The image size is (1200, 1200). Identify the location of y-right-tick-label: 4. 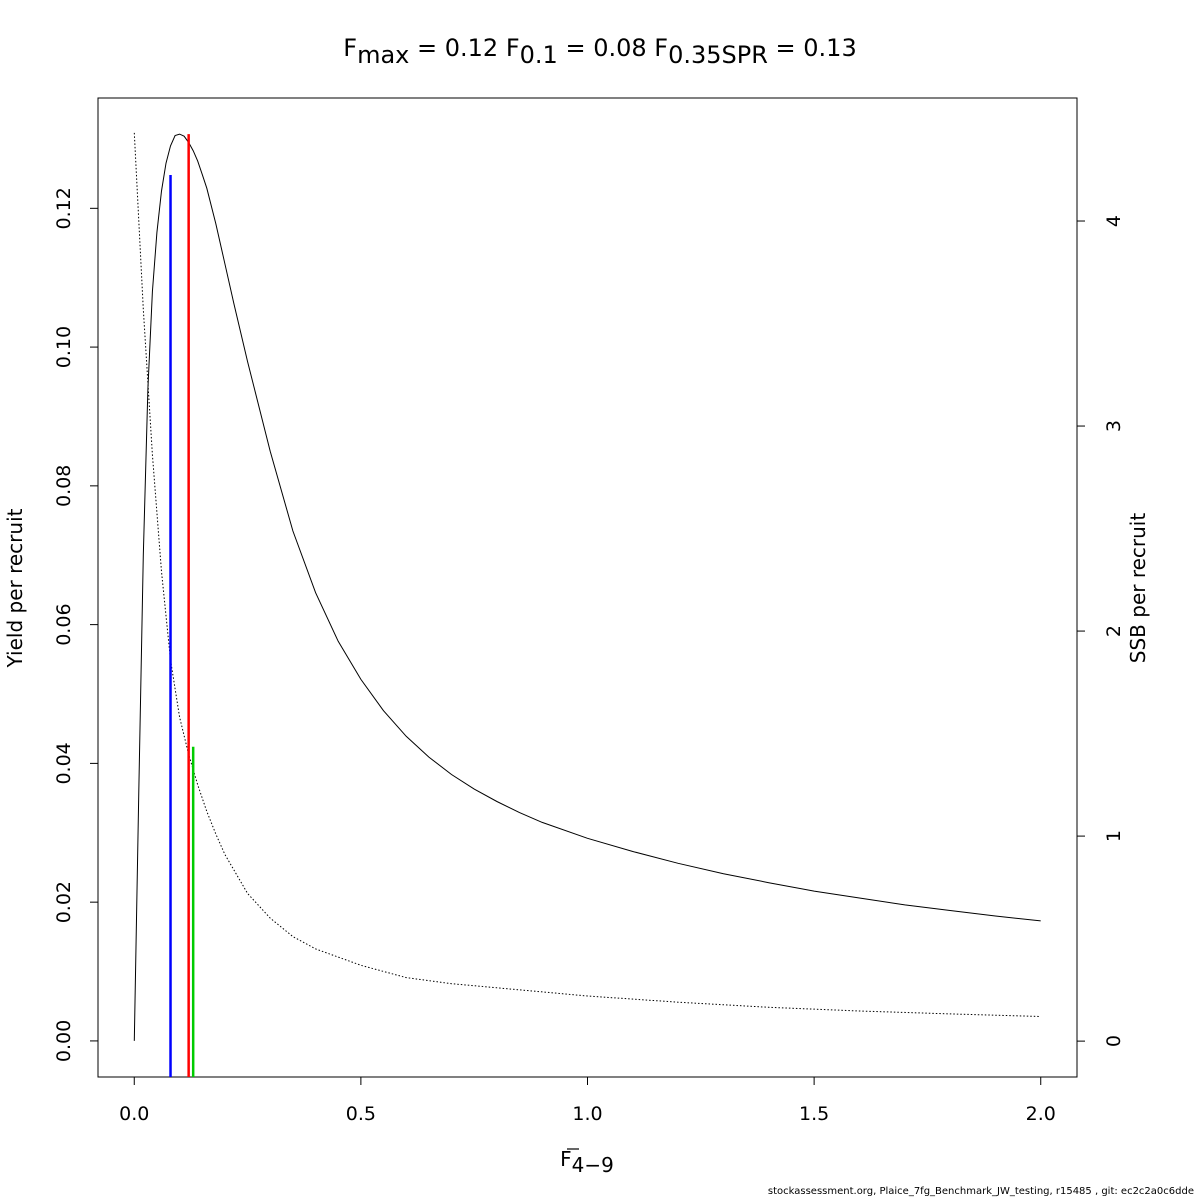
(1114, 221).